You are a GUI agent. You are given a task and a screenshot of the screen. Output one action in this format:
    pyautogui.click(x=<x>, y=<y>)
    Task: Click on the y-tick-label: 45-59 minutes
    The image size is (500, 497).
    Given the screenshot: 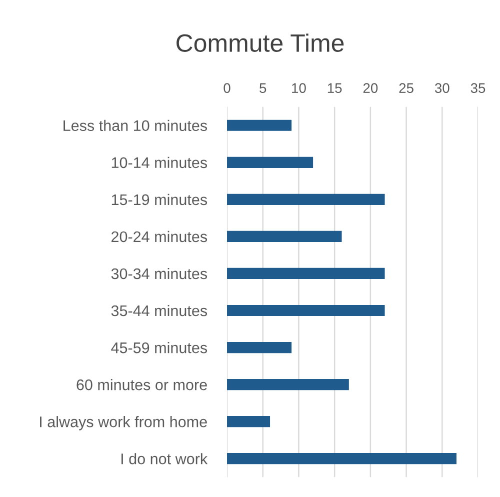 What is the action you would take?
    pyautogui.click(x=159, y=348)
    